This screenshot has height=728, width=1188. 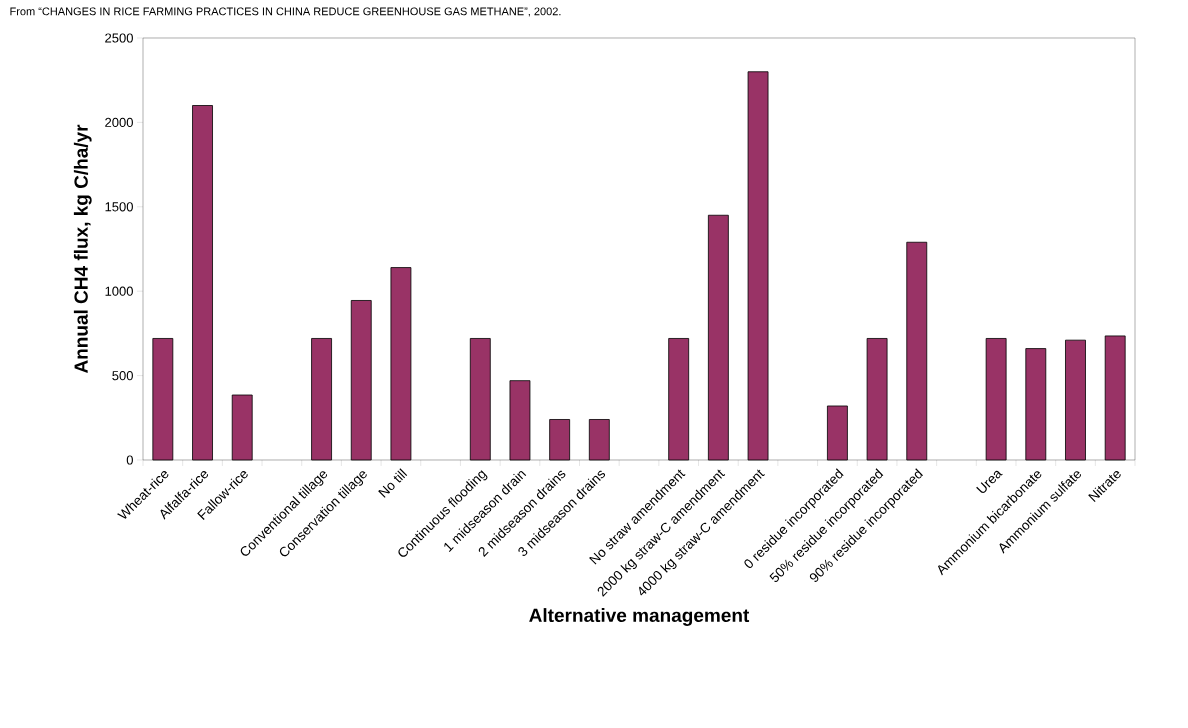 I want to click on y-tick-label: 500, so click(x=122, y=375).